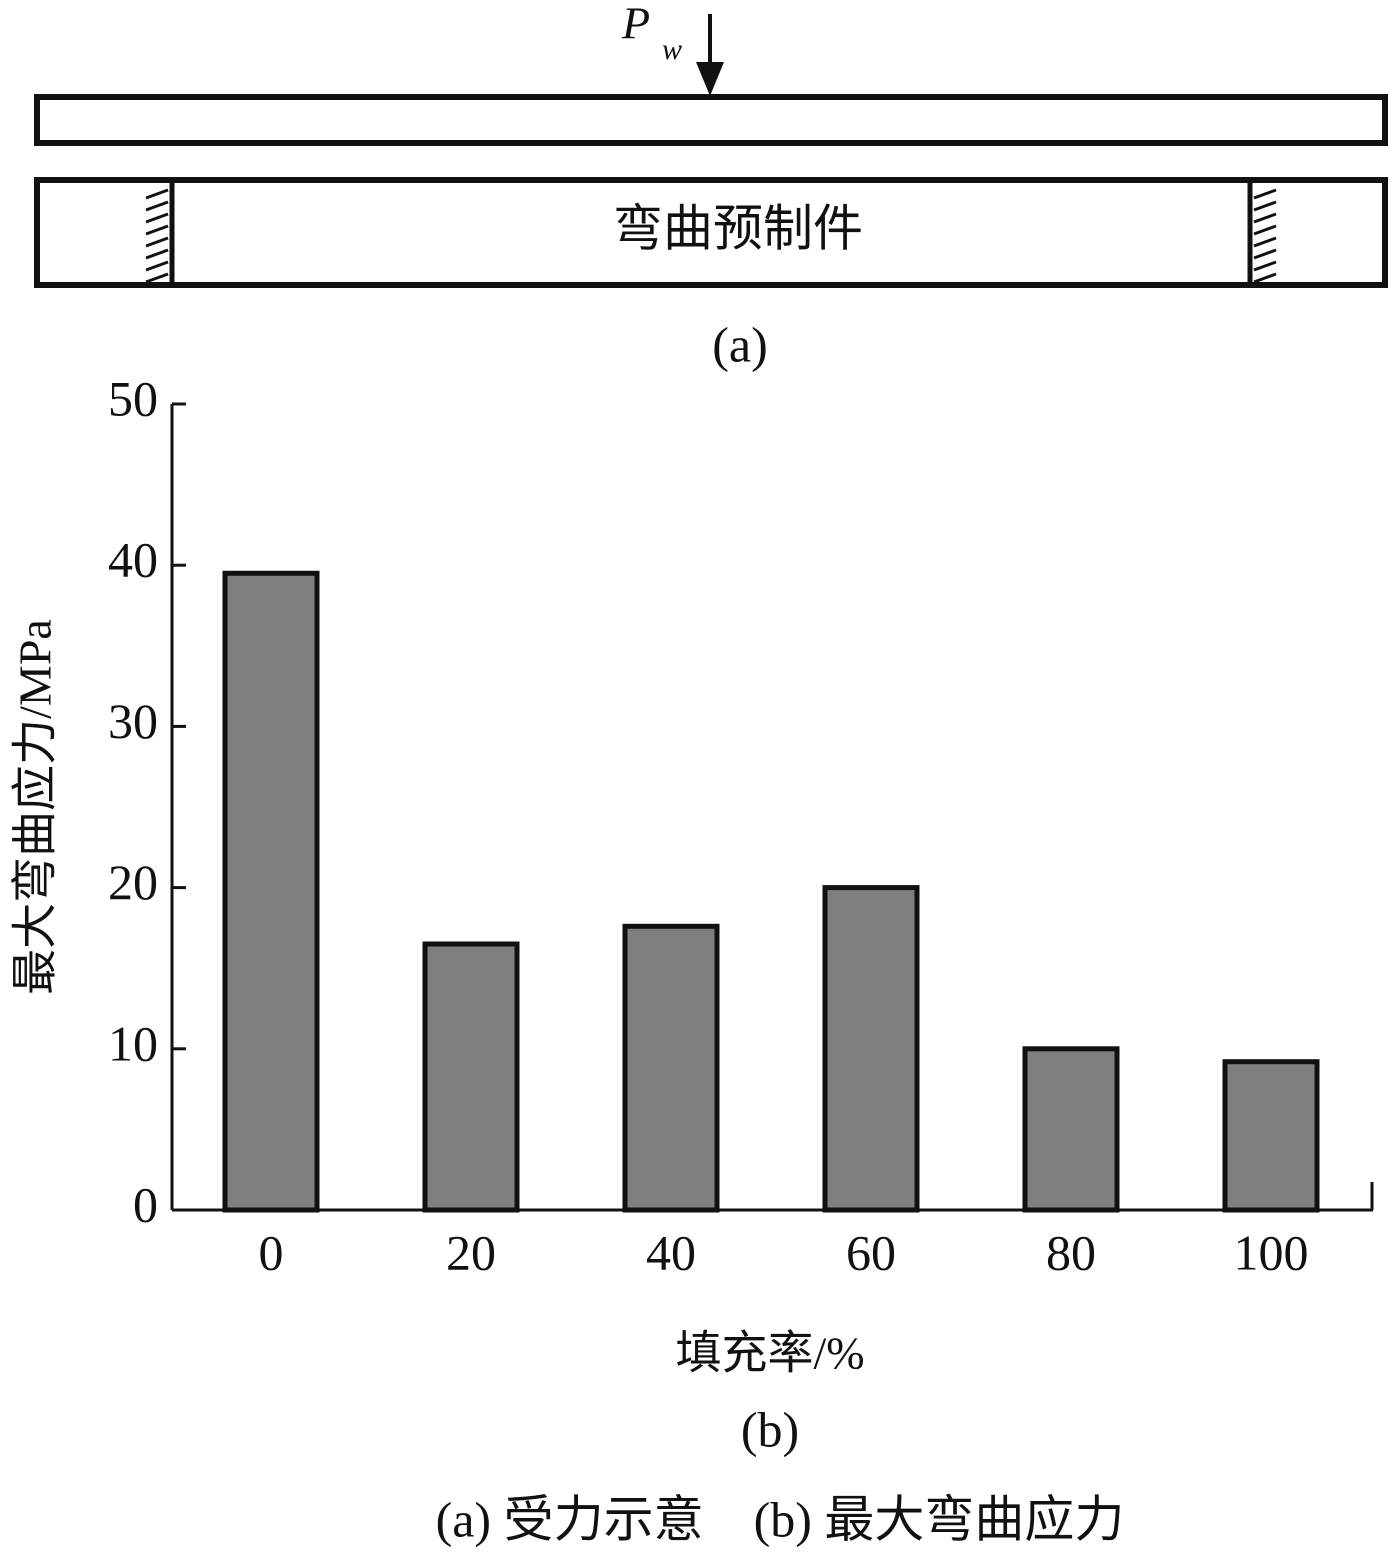 This screenshot has width=1395, height=1558. Describe the element at coordinates (145, 1204) in the screenshot. I see `y-tick-label: 0` at that location.